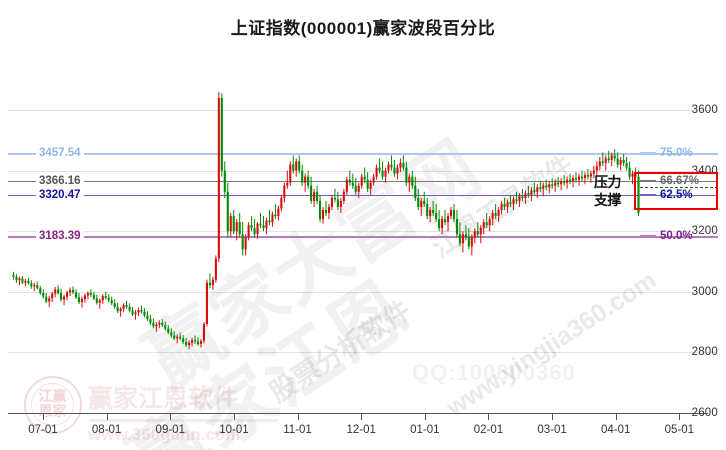 The width and height of the screenshot is (726, 450). What do you see at coordinates (704, 291) in the screenshot?
I see `y-axis-tick-label: 3000` at bounding box center [704, 291].